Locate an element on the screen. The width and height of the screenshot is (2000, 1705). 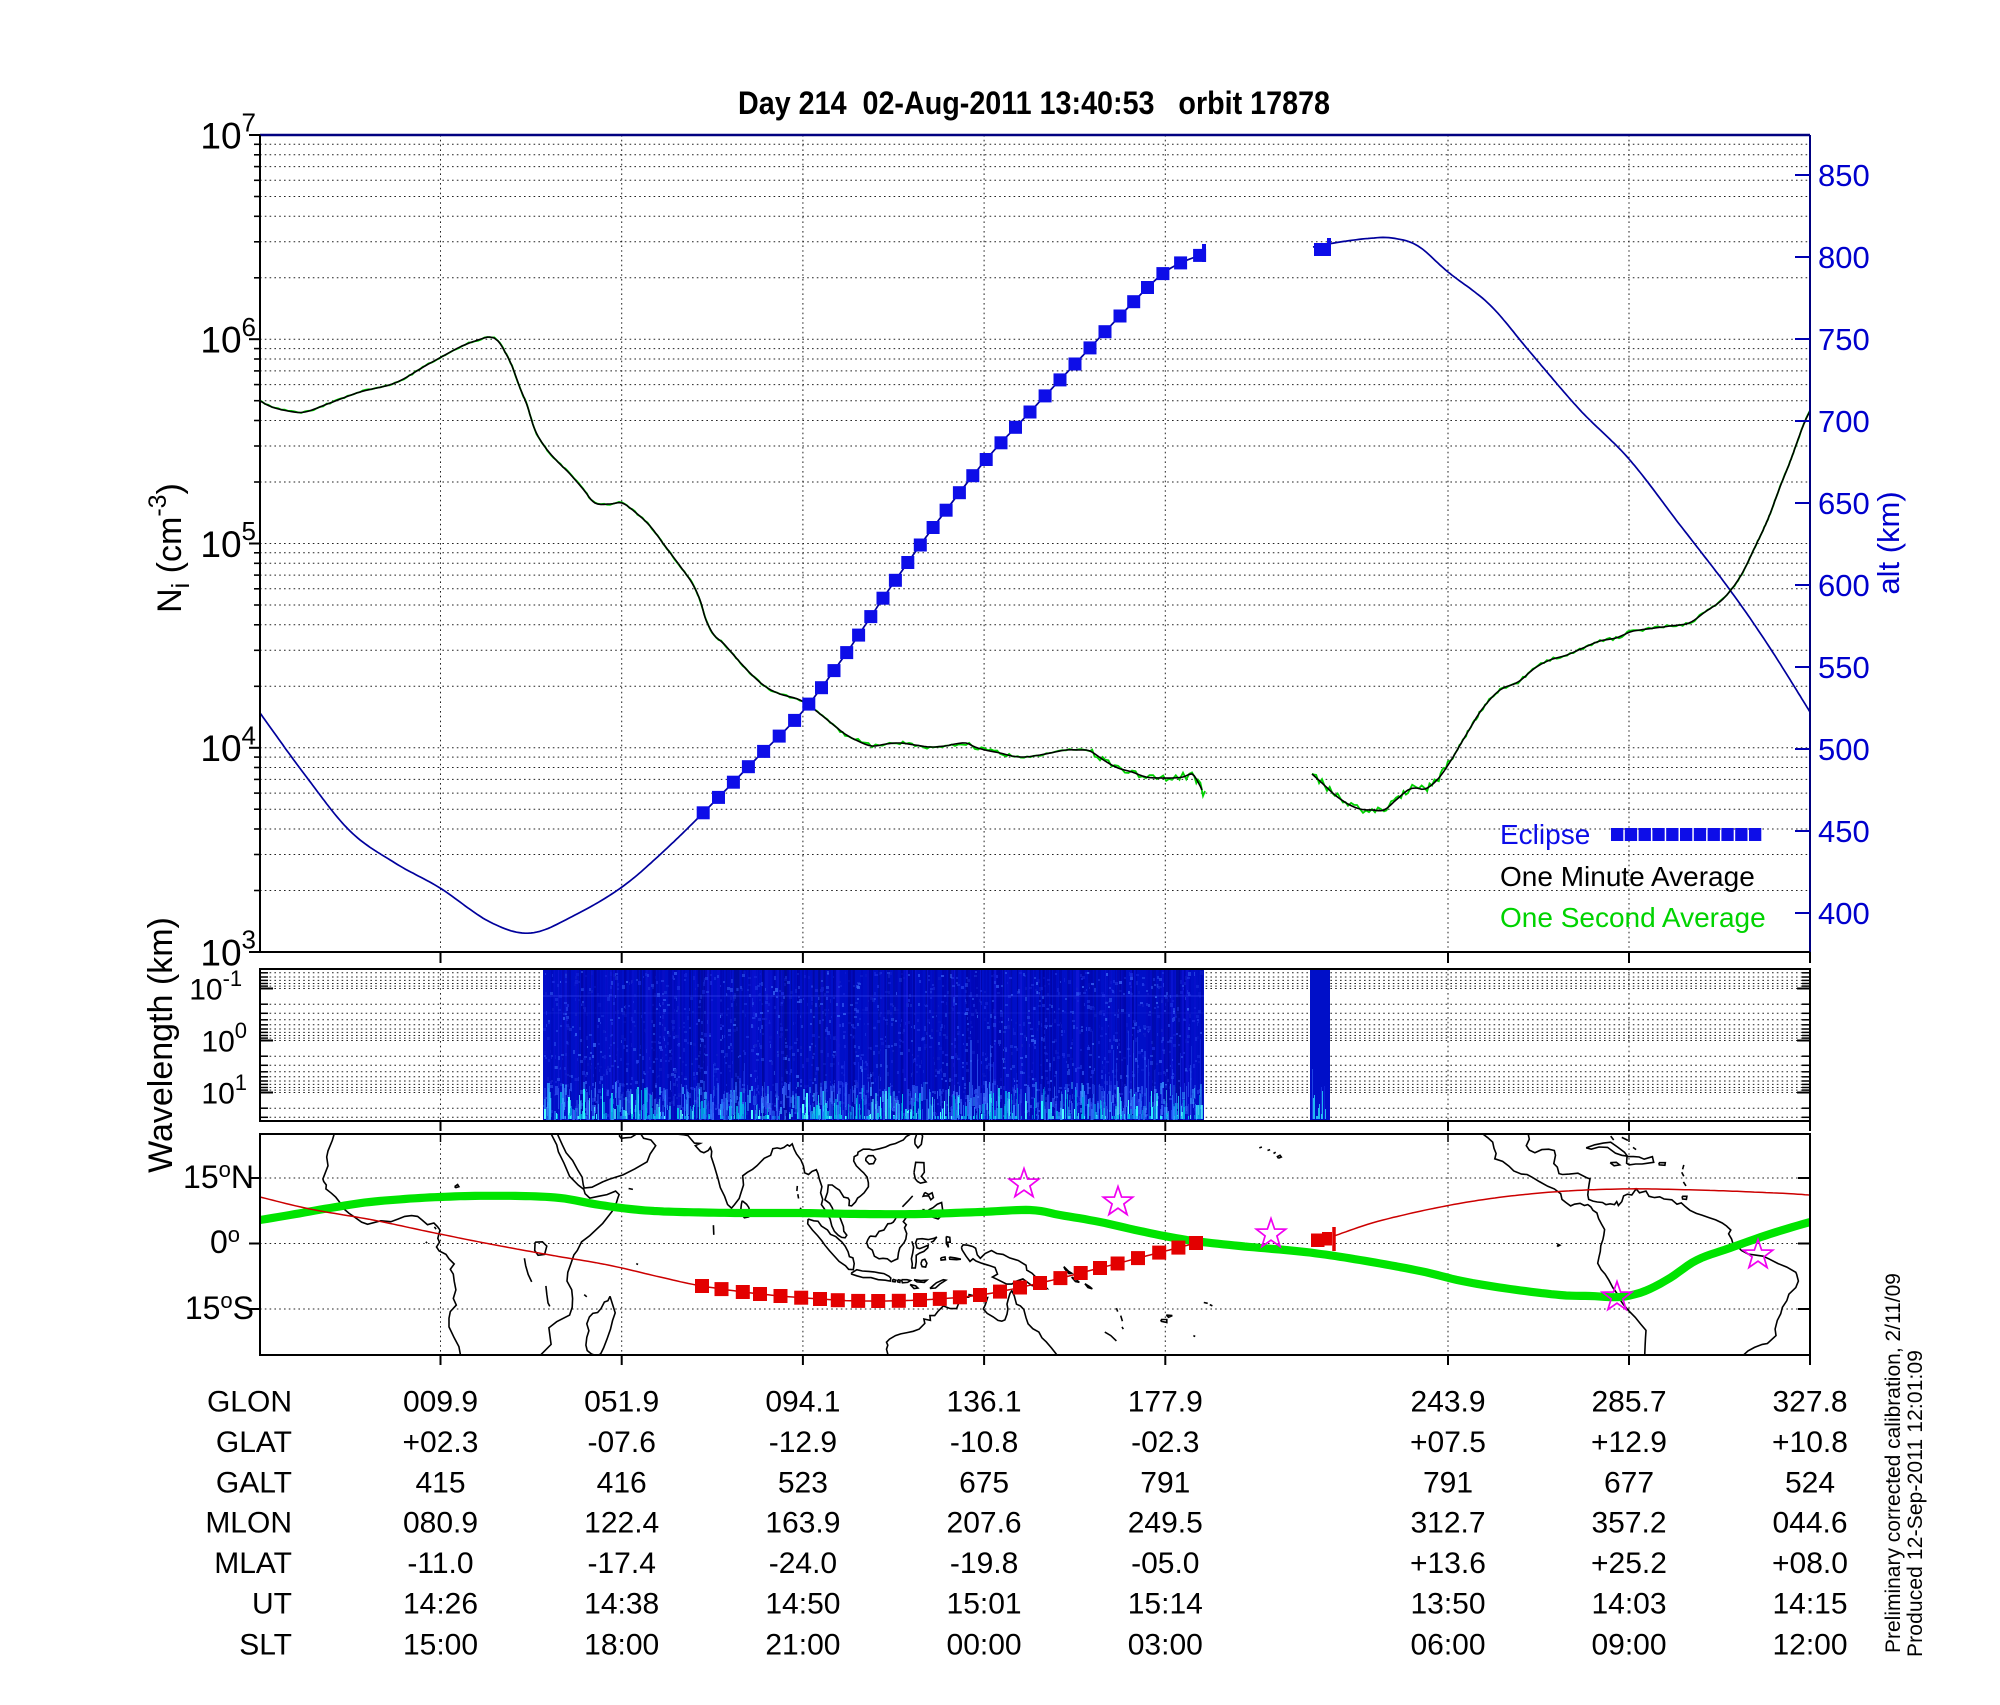
svg-text: 312.7 is located at coordinates (1447, 1523).